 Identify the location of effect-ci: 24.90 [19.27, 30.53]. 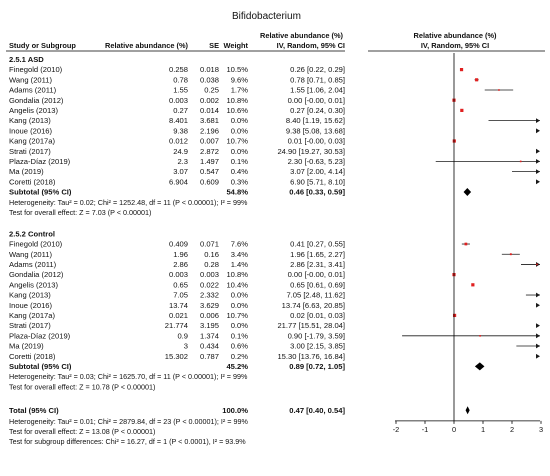
(311, 151).